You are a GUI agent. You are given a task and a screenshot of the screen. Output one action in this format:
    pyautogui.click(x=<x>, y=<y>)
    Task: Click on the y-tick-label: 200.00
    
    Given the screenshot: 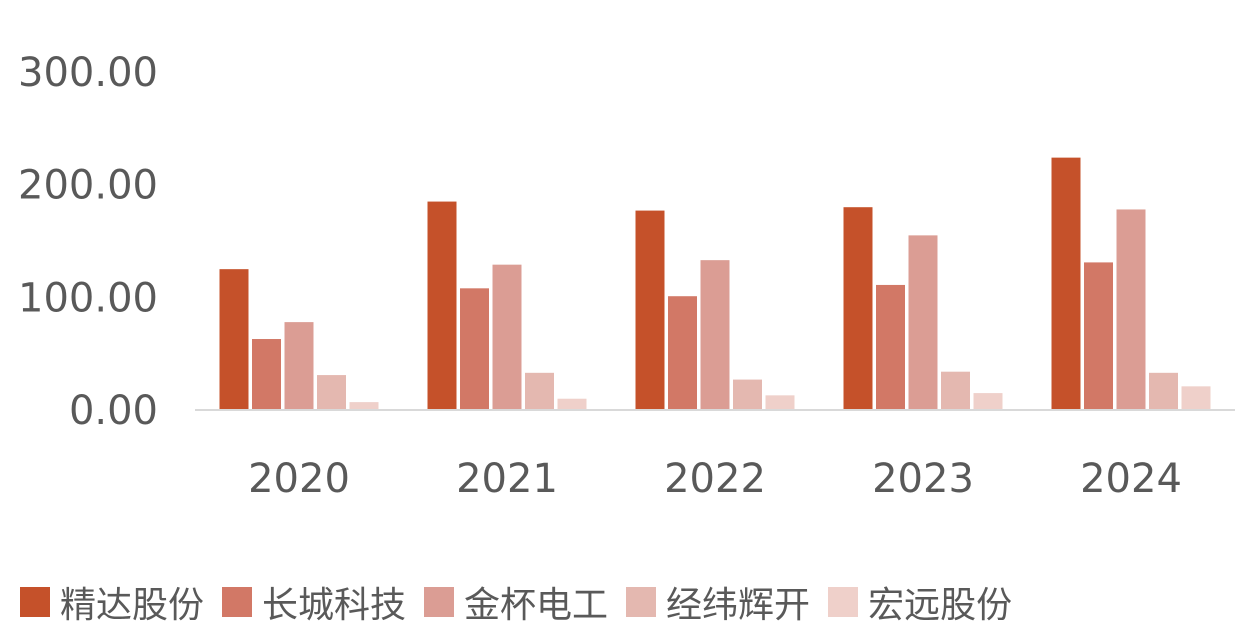 What is the action you would take?
    pyautogui.click(x=88, y=186)
    